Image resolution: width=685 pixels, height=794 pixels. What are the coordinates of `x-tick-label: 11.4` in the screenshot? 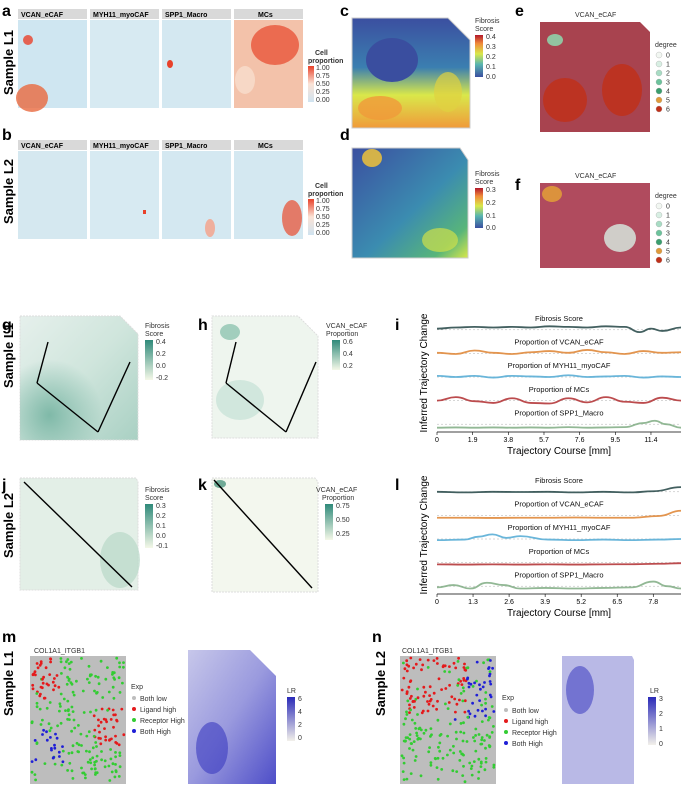 It's located at (650, 440).